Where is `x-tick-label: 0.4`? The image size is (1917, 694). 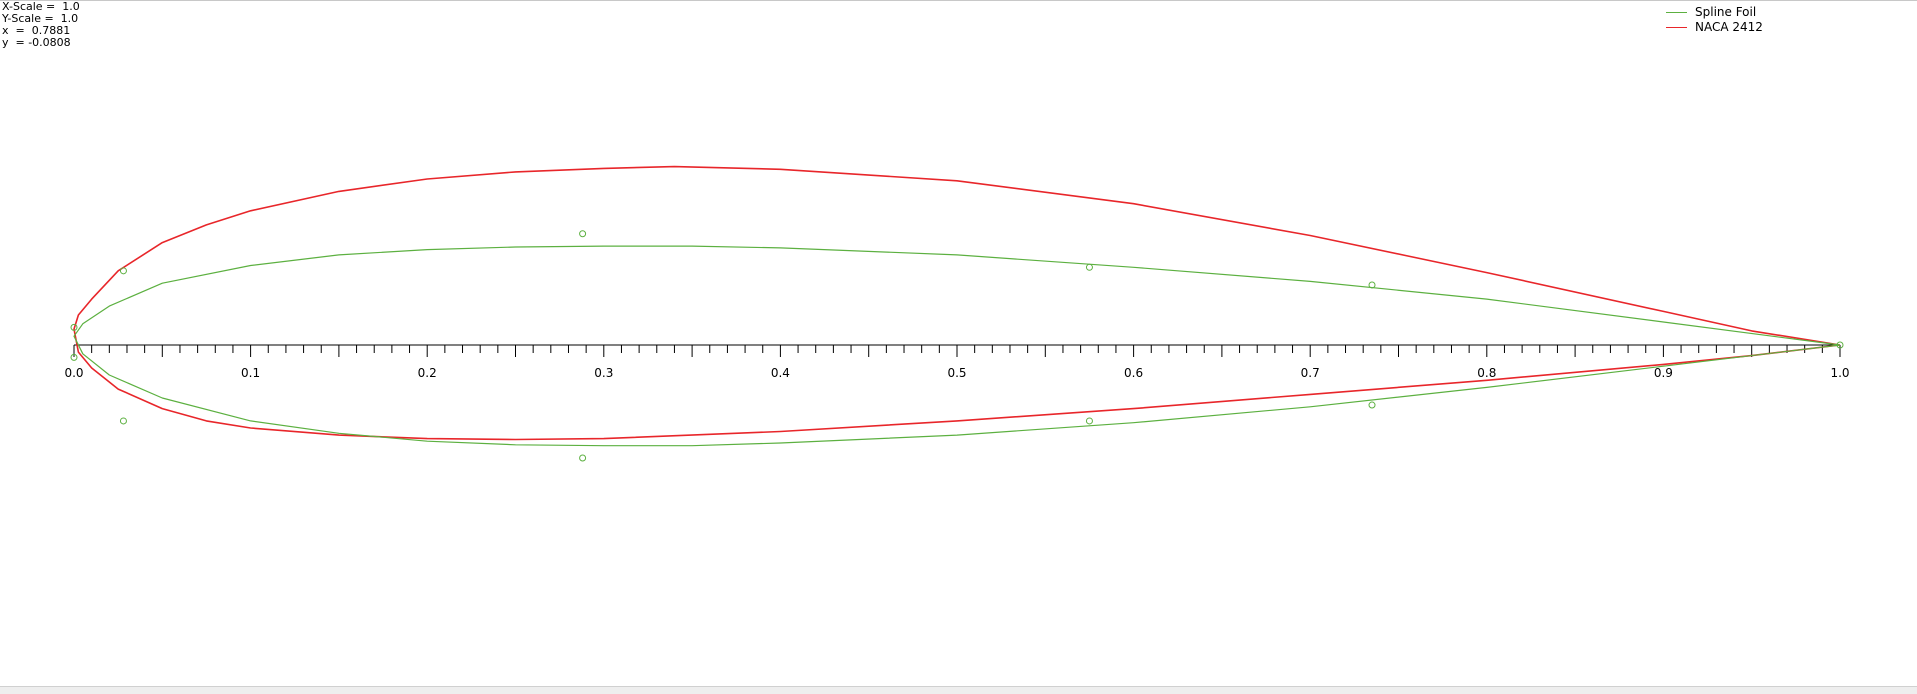 x-tick-label: 0.4 is located at coordinates (780, 373).